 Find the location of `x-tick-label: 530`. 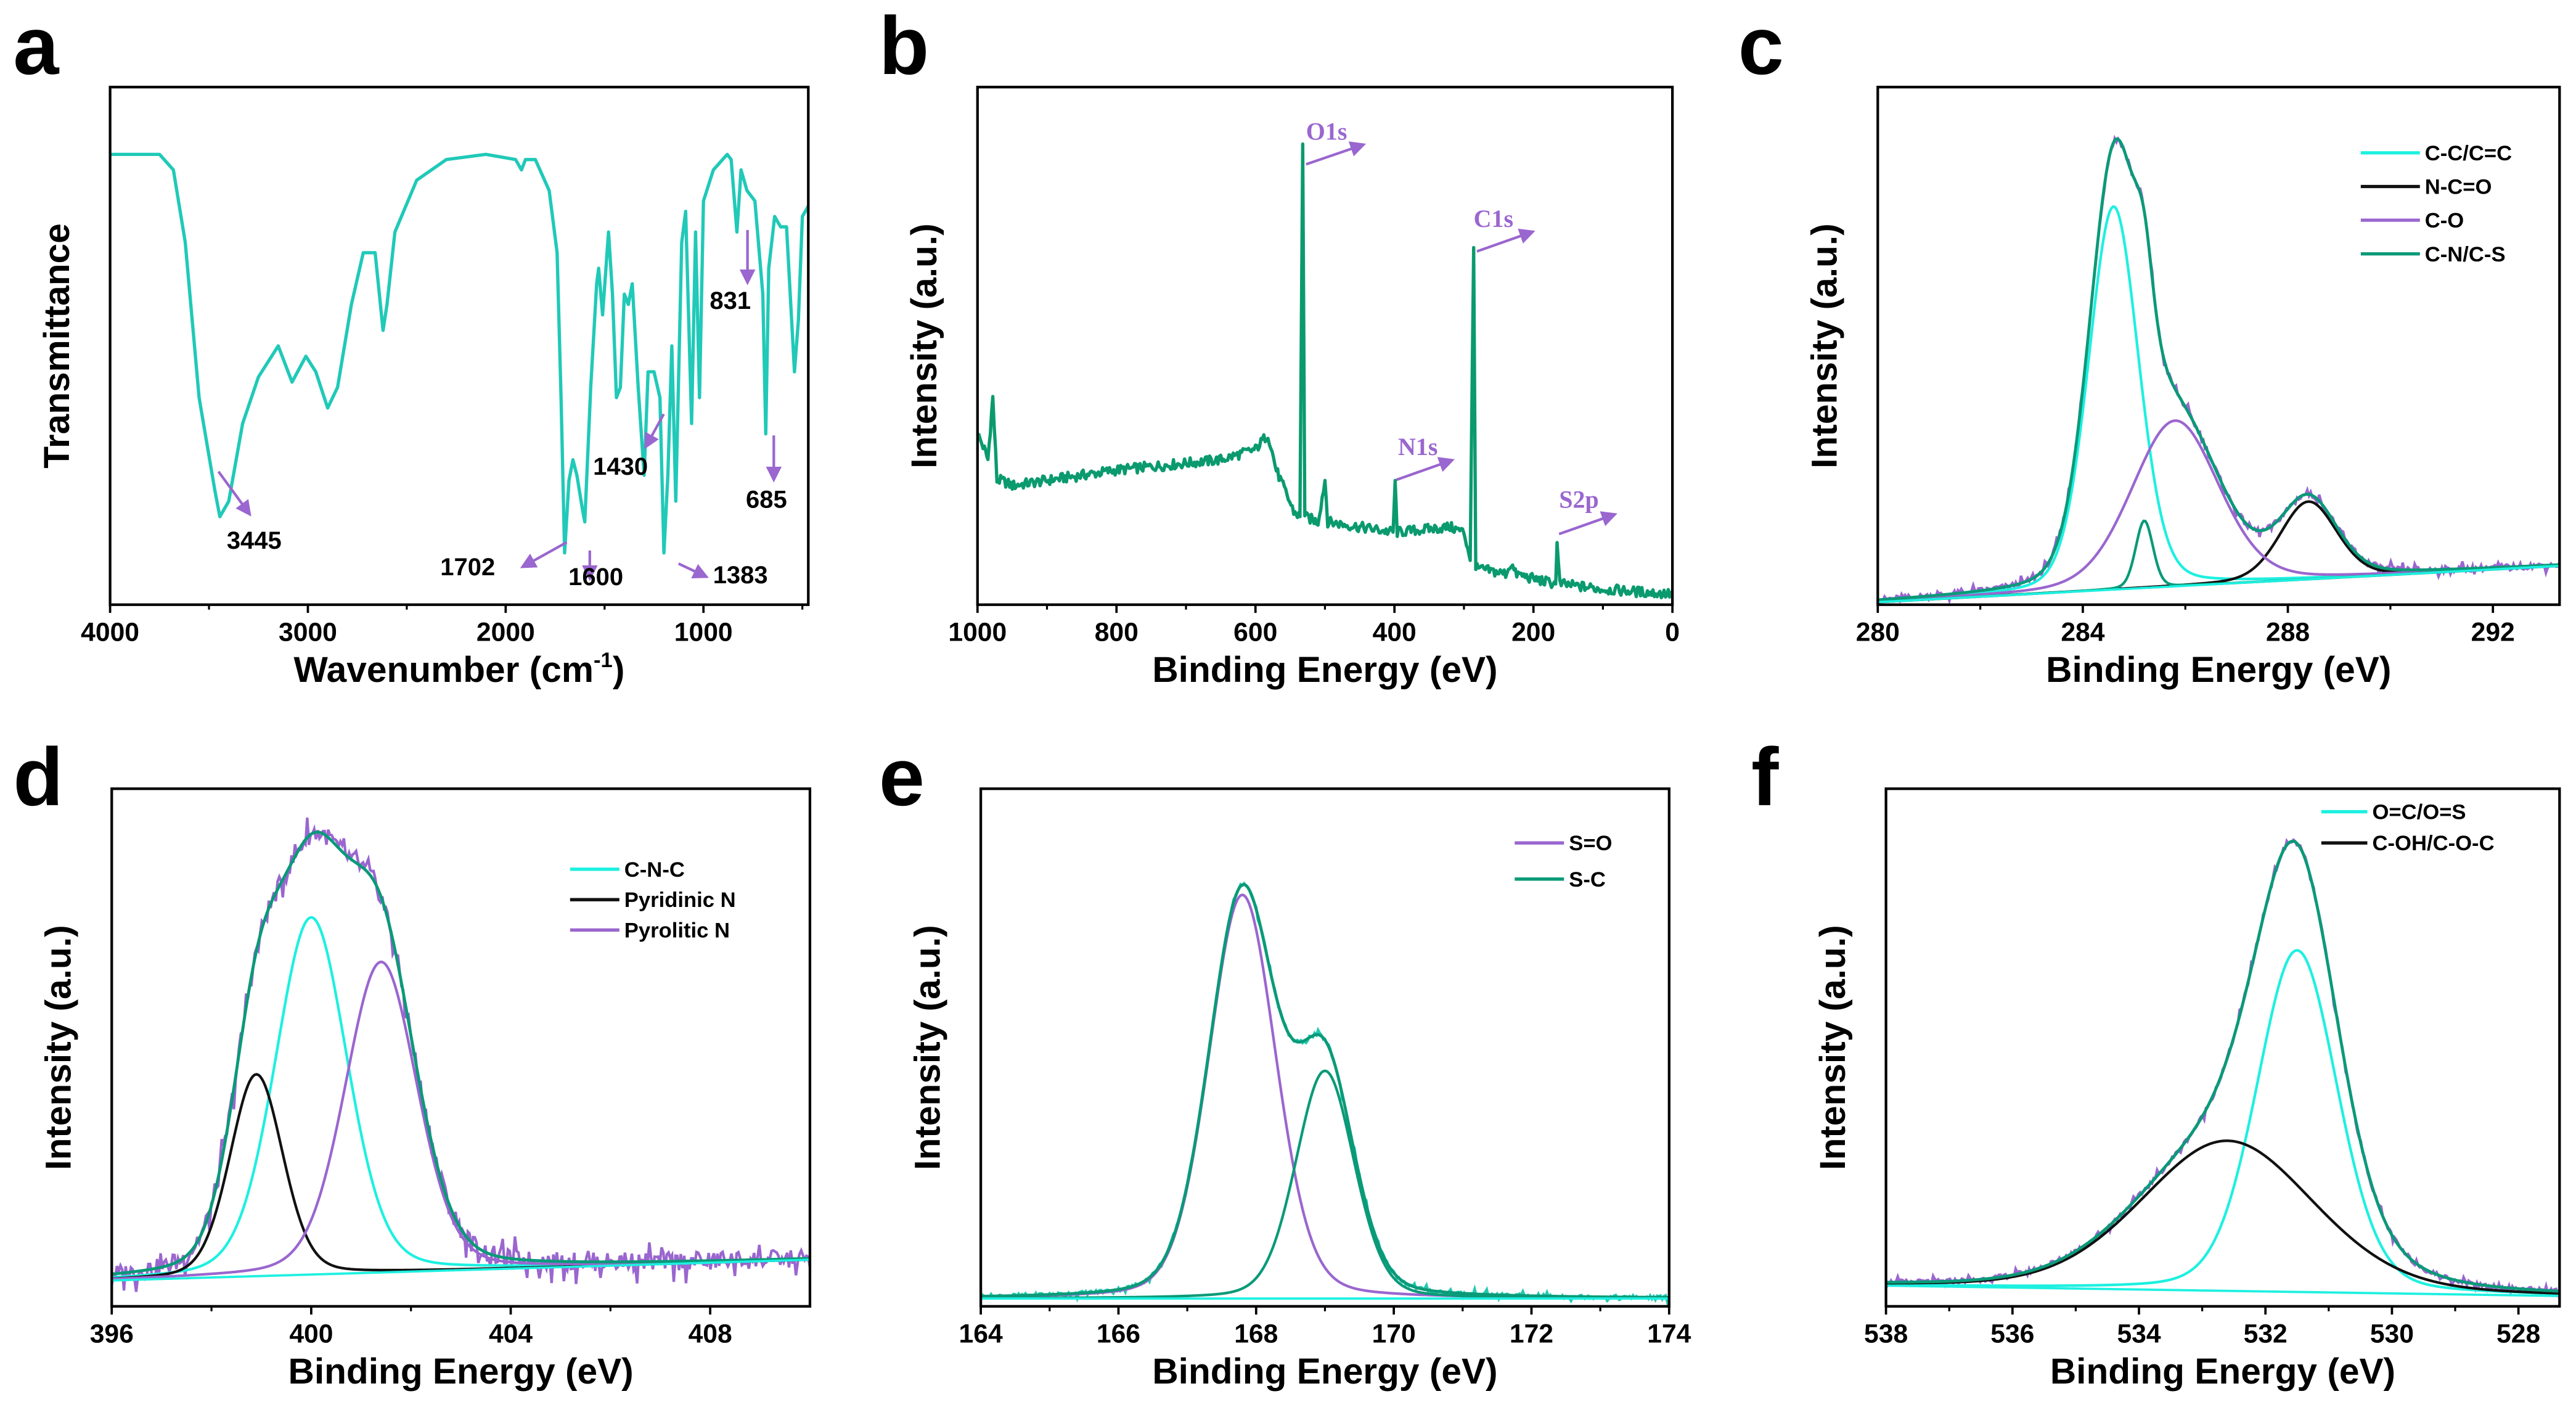

x-tick-label: 530 is located at coordinates (2392, 1333).